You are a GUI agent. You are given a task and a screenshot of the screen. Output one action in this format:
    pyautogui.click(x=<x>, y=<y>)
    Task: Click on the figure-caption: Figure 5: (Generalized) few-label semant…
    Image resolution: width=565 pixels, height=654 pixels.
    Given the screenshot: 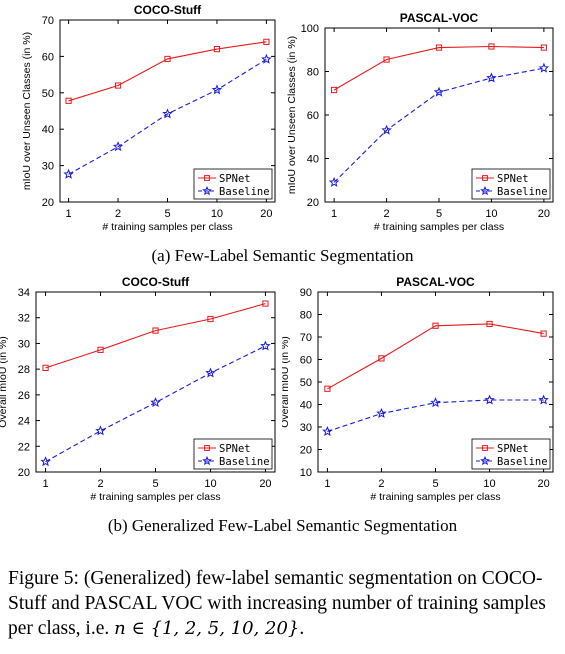 What is the action you would take?
    pyautogui.click(x=284, y=603)
    